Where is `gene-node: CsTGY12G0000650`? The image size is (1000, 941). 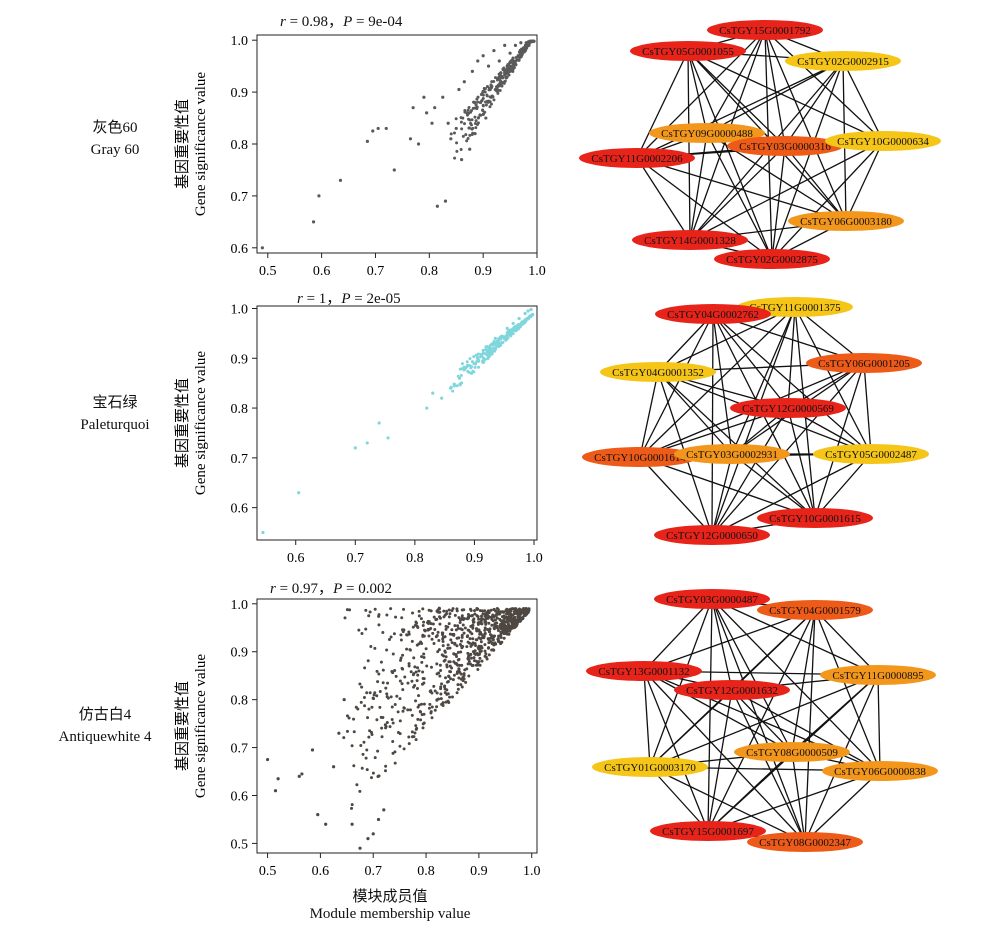 gene-node: CsTGY12G0000650 is located at coordinates (712, 535).